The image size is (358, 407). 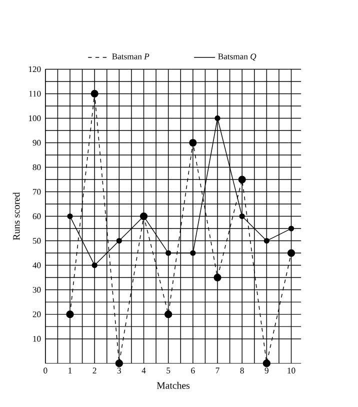 What do you see at coordinates (218, 371) in the screenshot?
I see `x-tick-label: 7` at bounding box center [218, 371].